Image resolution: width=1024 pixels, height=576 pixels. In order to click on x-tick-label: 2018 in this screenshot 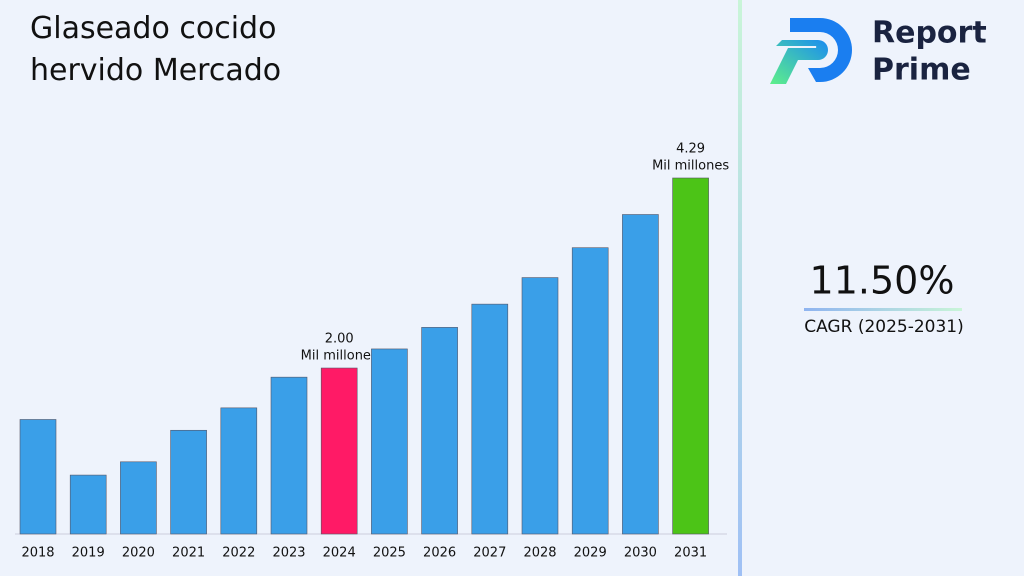, I will do `click(37, 553)`.